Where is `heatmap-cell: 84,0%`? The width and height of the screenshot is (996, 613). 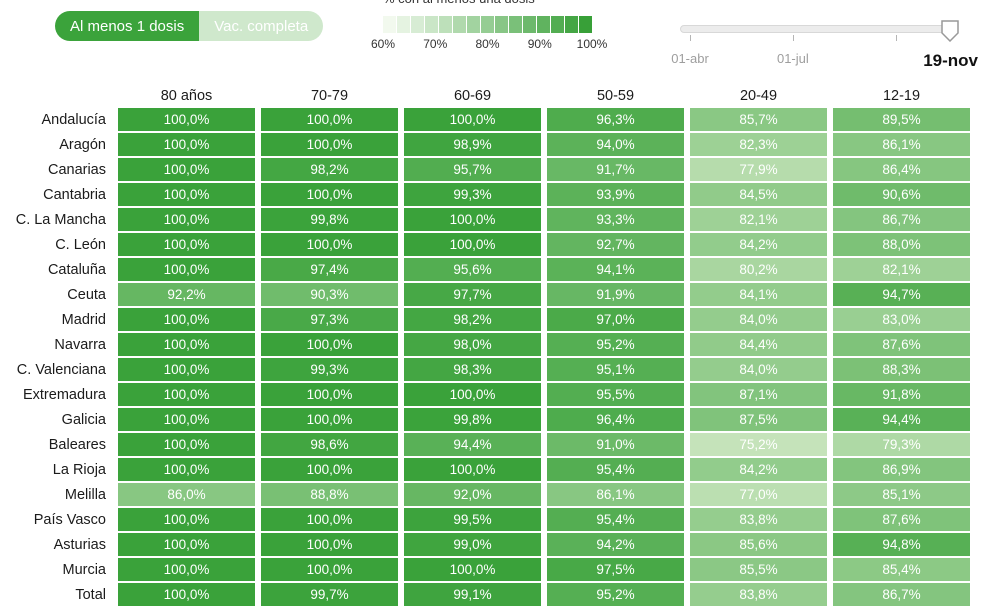
heatmap-cell: 84,0% is located at coordinates (758, 319).